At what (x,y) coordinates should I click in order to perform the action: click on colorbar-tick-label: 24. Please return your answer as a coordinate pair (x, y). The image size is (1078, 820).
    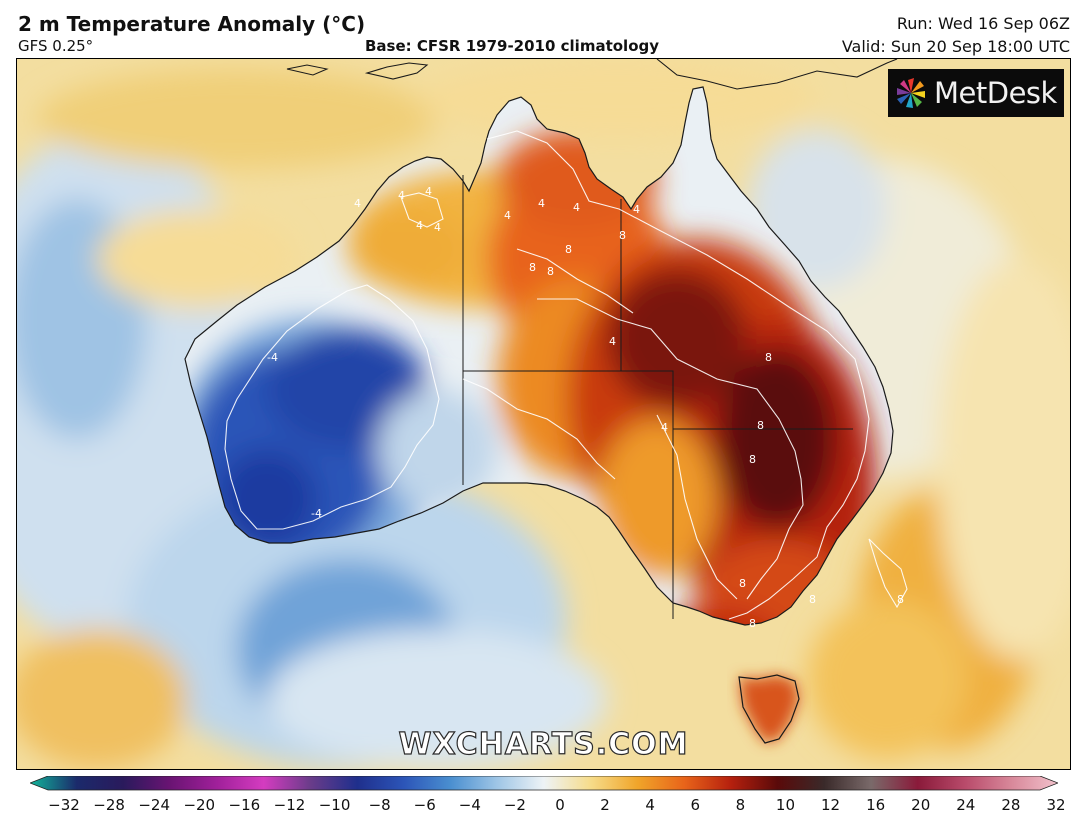
    Looking at the image, I should click on (966, 805).